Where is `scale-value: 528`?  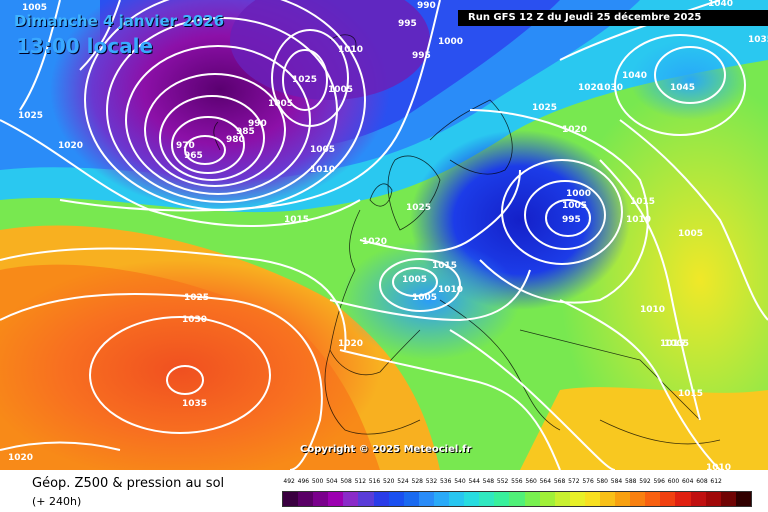
scale-value: 528 is located at coordinates (417, 481).